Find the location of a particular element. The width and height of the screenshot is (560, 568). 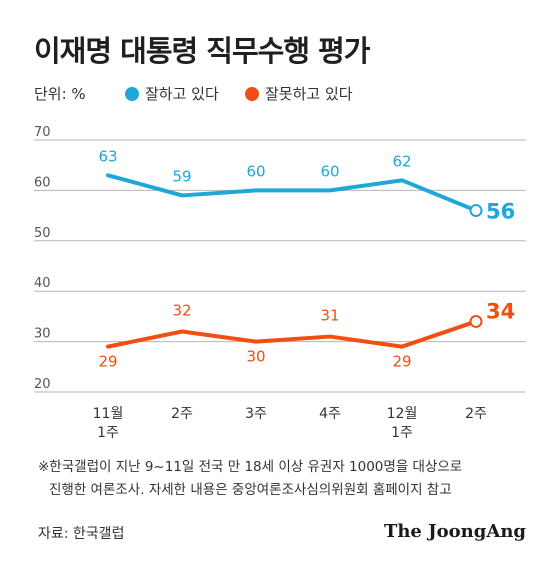

legend-item-disapprove: 잘못하고 있다 is located at coordinates (299, 93).